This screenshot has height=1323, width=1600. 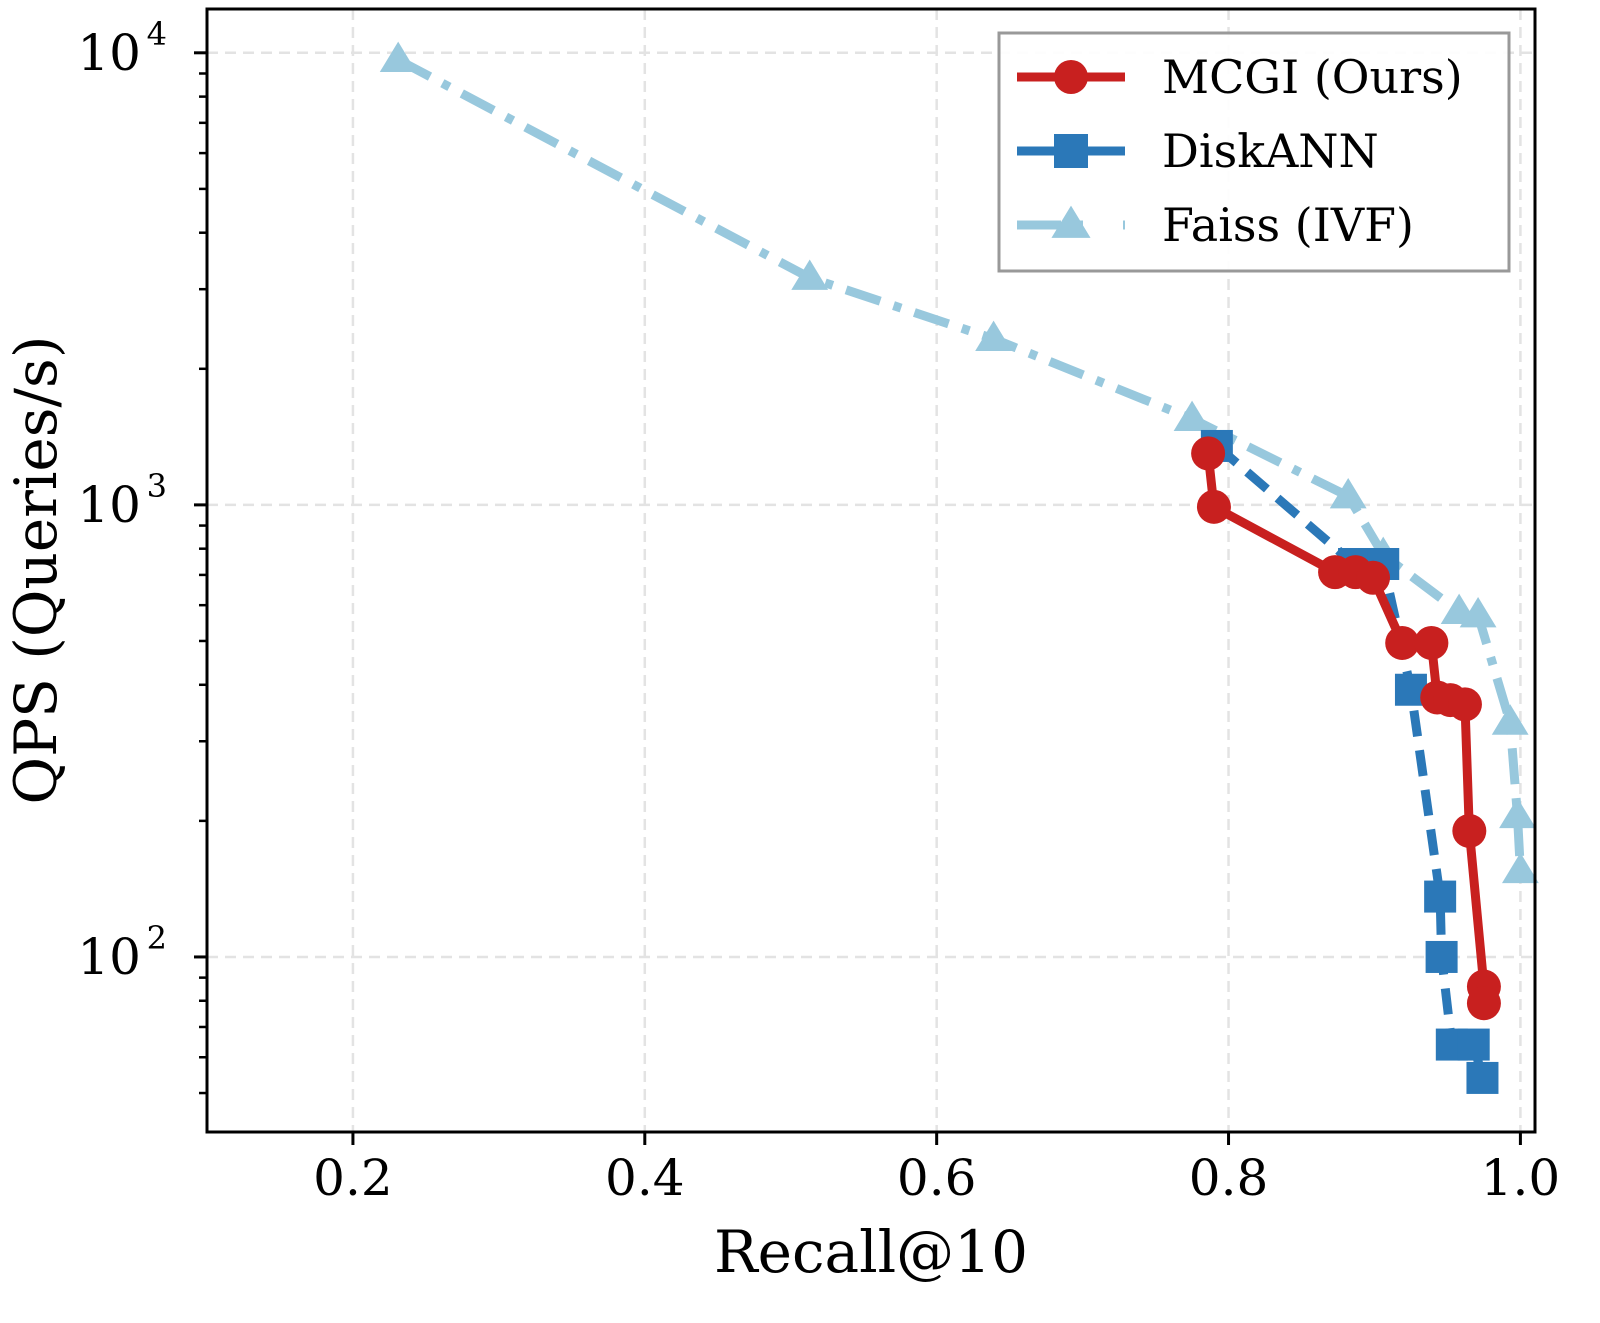 I want to click on series-mcgi-ours, so click(x=1346, y=728).